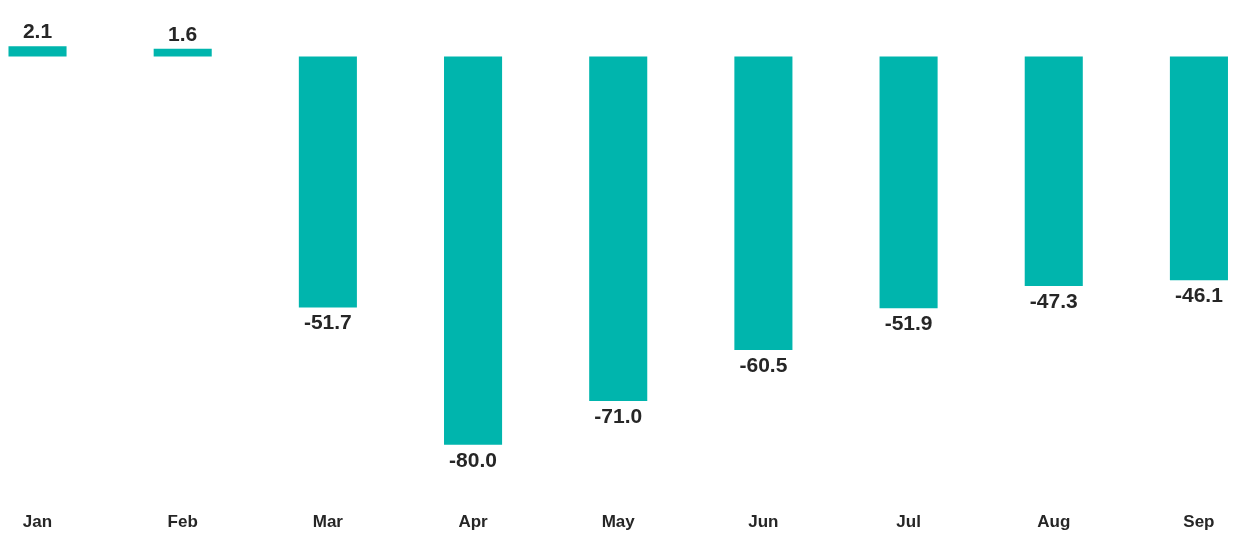 This screenshot has height=539, width=1234. I want to click on data-label: -60.5, so click(763, 365).